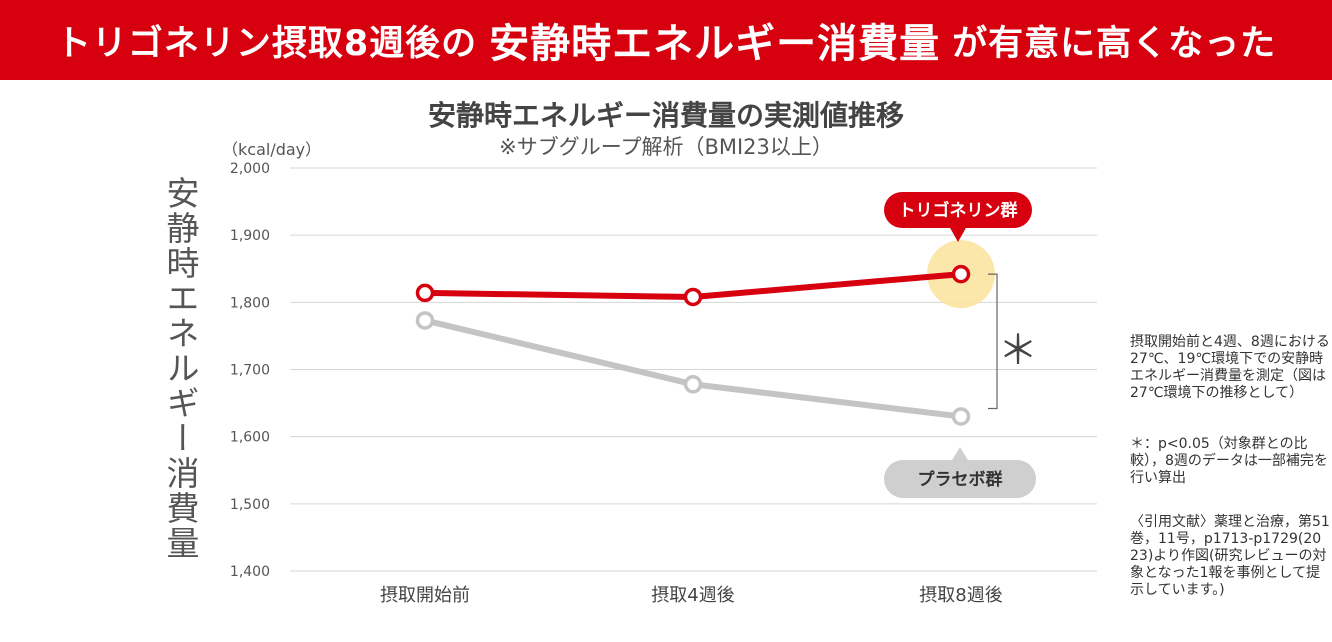 Image resolution: width=1332 pixels, height=642 pixels. What do you see at coordinates (1229, 461) in the screenshot?
I see `note-significance: ＊：p<0.05（対象群との比較），8週のデータは一部補完を行い算出` at bounding box center [1229, 461].